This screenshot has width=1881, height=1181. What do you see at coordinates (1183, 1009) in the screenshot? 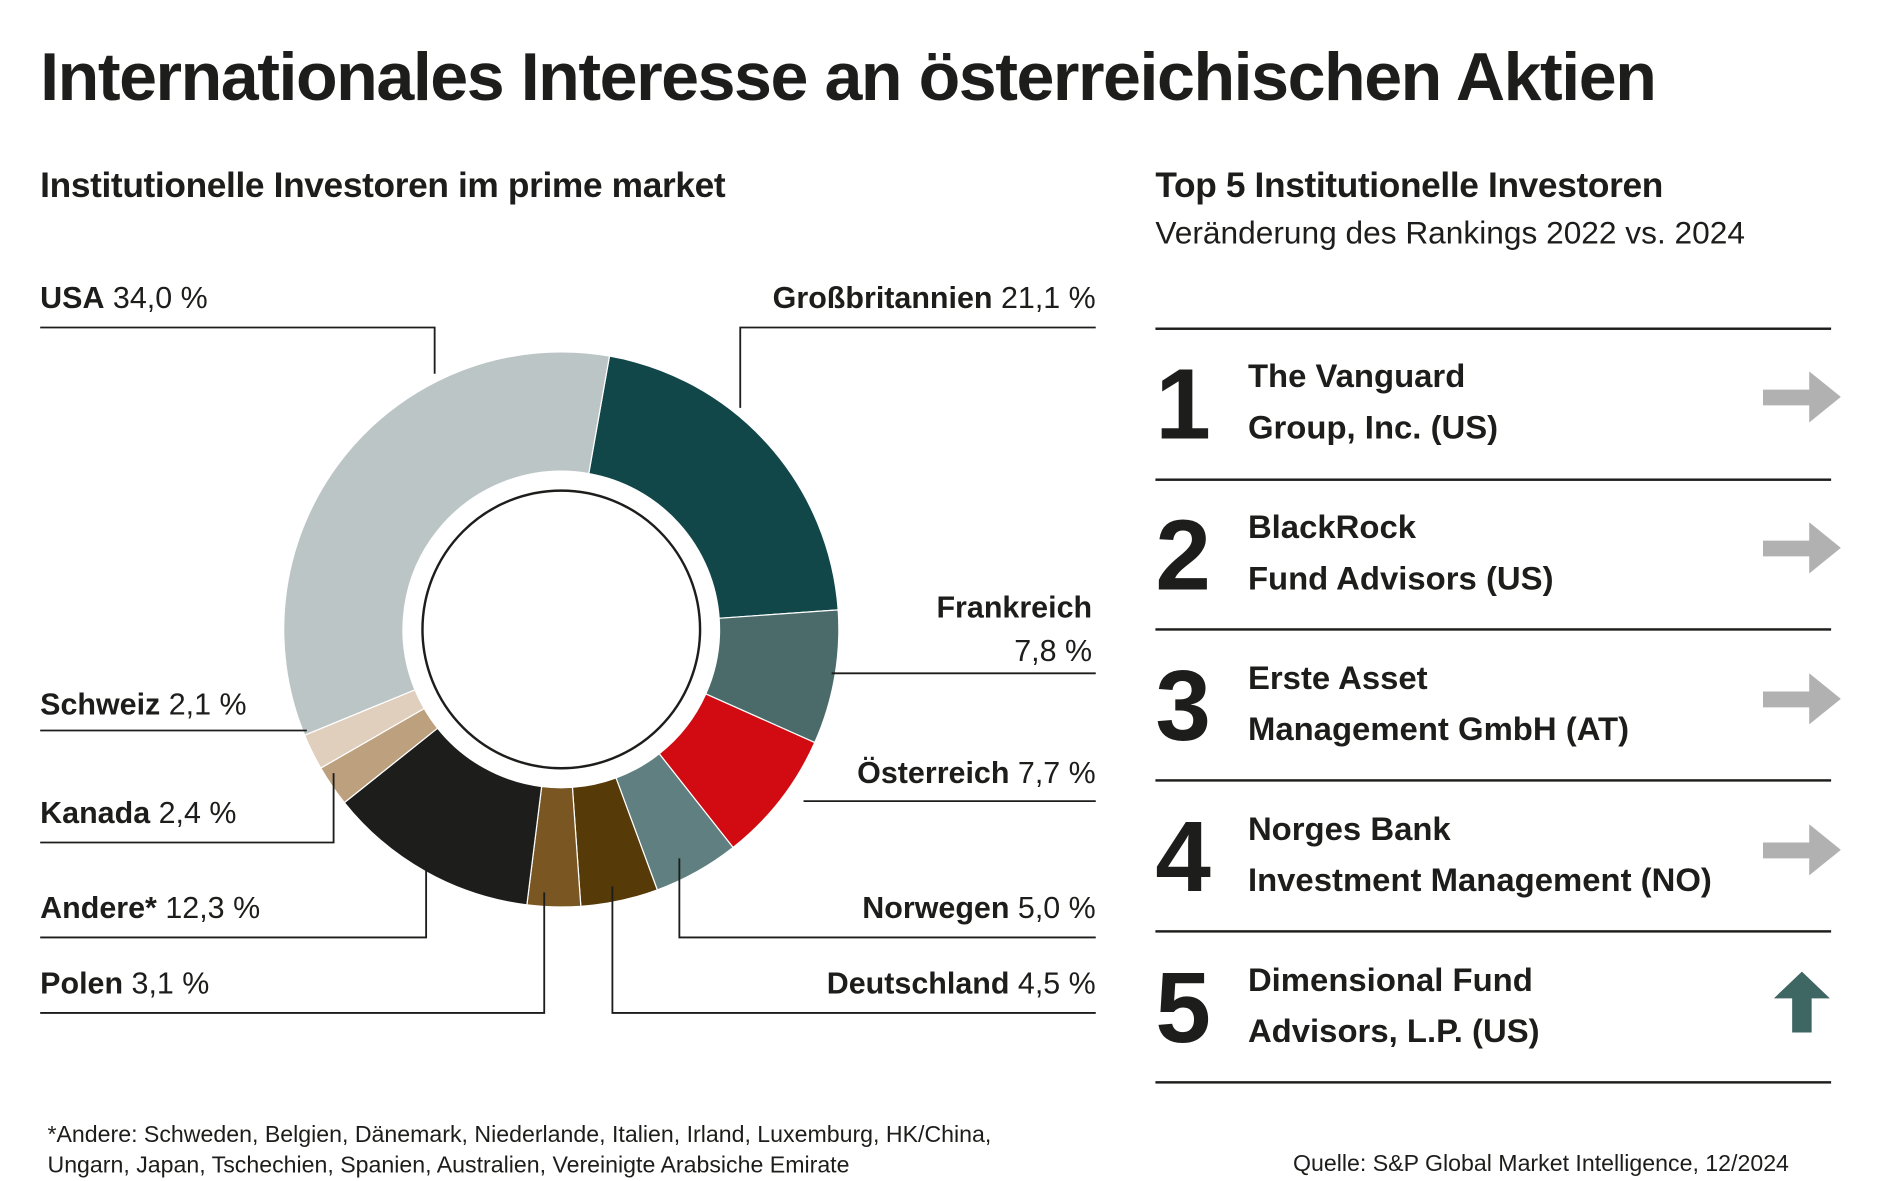
I see `rank-number: 5` at bounding box center [1183, 1009].